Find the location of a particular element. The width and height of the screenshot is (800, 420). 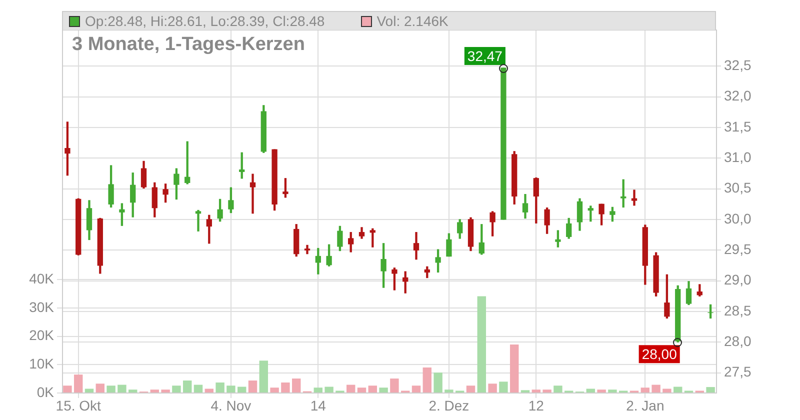

y-tick-label: 28,0 is located at coordinates (738, 340).